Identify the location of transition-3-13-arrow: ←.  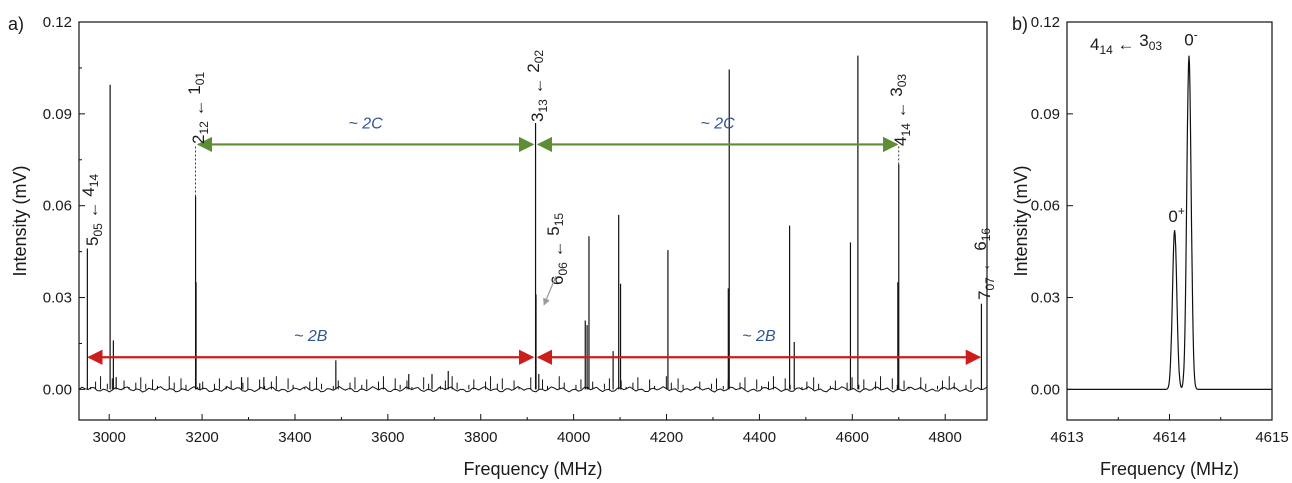
(537, 86).